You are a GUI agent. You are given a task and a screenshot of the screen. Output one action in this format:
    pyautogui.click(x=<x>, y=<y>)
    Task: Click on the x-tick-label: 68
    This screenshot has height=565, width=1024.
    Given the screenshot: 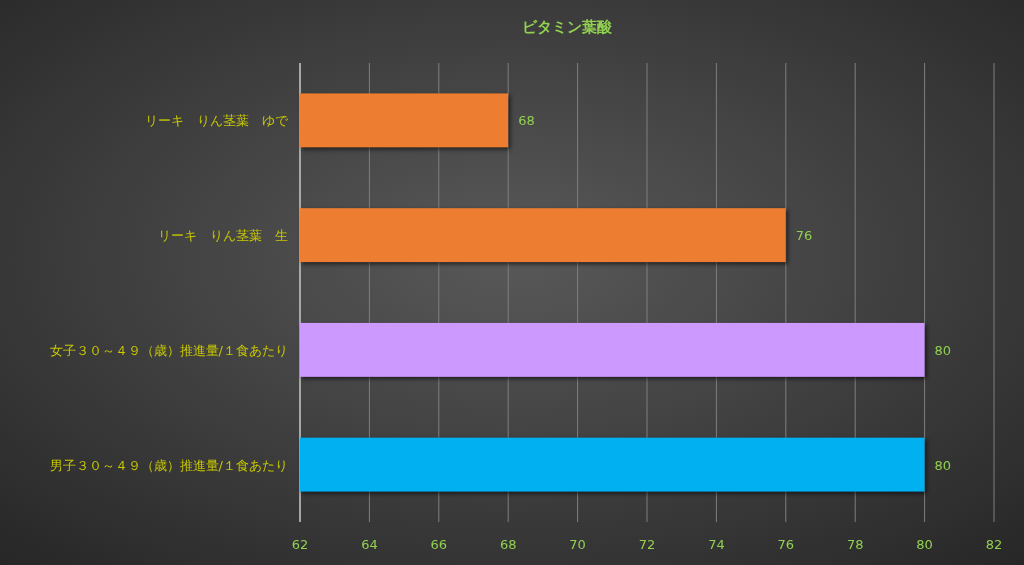 What is the action you would take?
    pyautogui.click(x=508, y=544)
    